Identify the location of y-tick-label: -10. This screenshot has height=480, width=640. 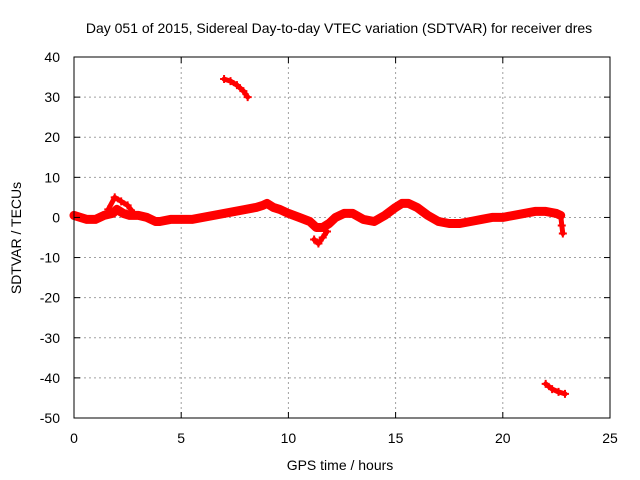
(50, 258).